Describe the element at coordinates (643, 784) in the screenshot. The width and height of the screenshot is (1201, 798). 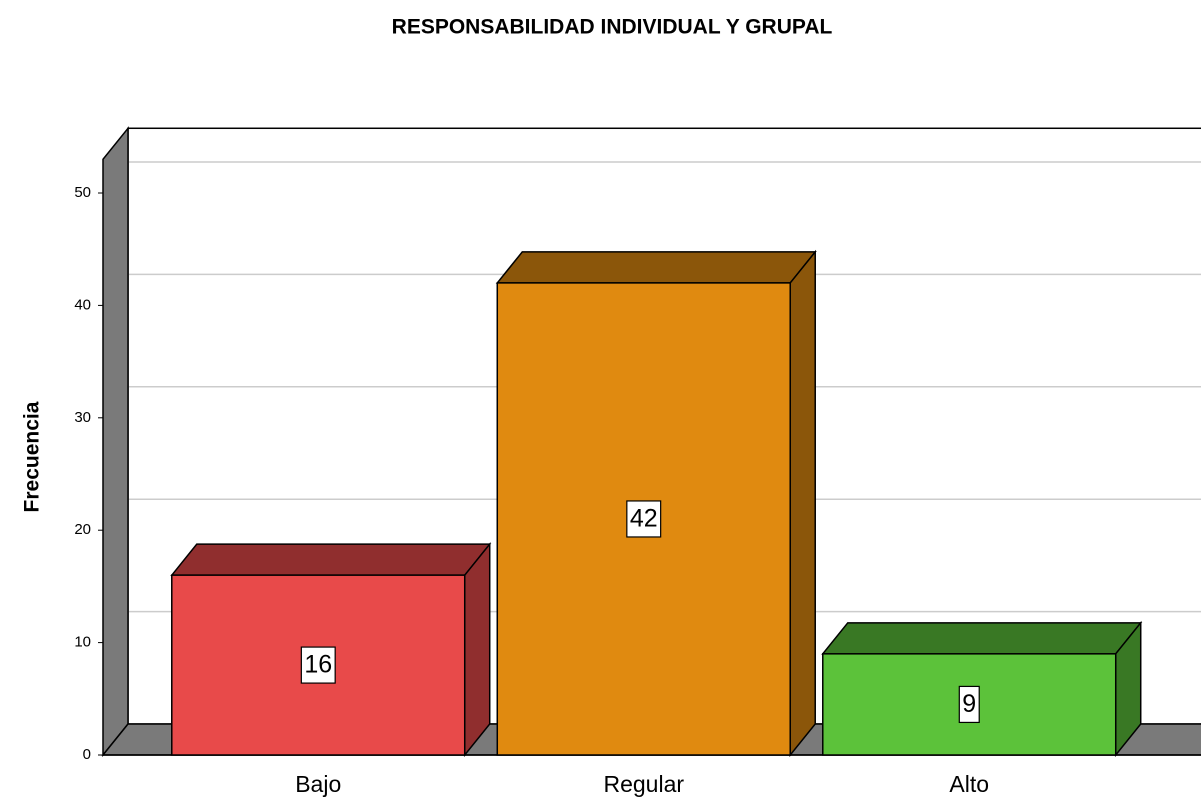
I see `x-tick-label: Regular` at that location.